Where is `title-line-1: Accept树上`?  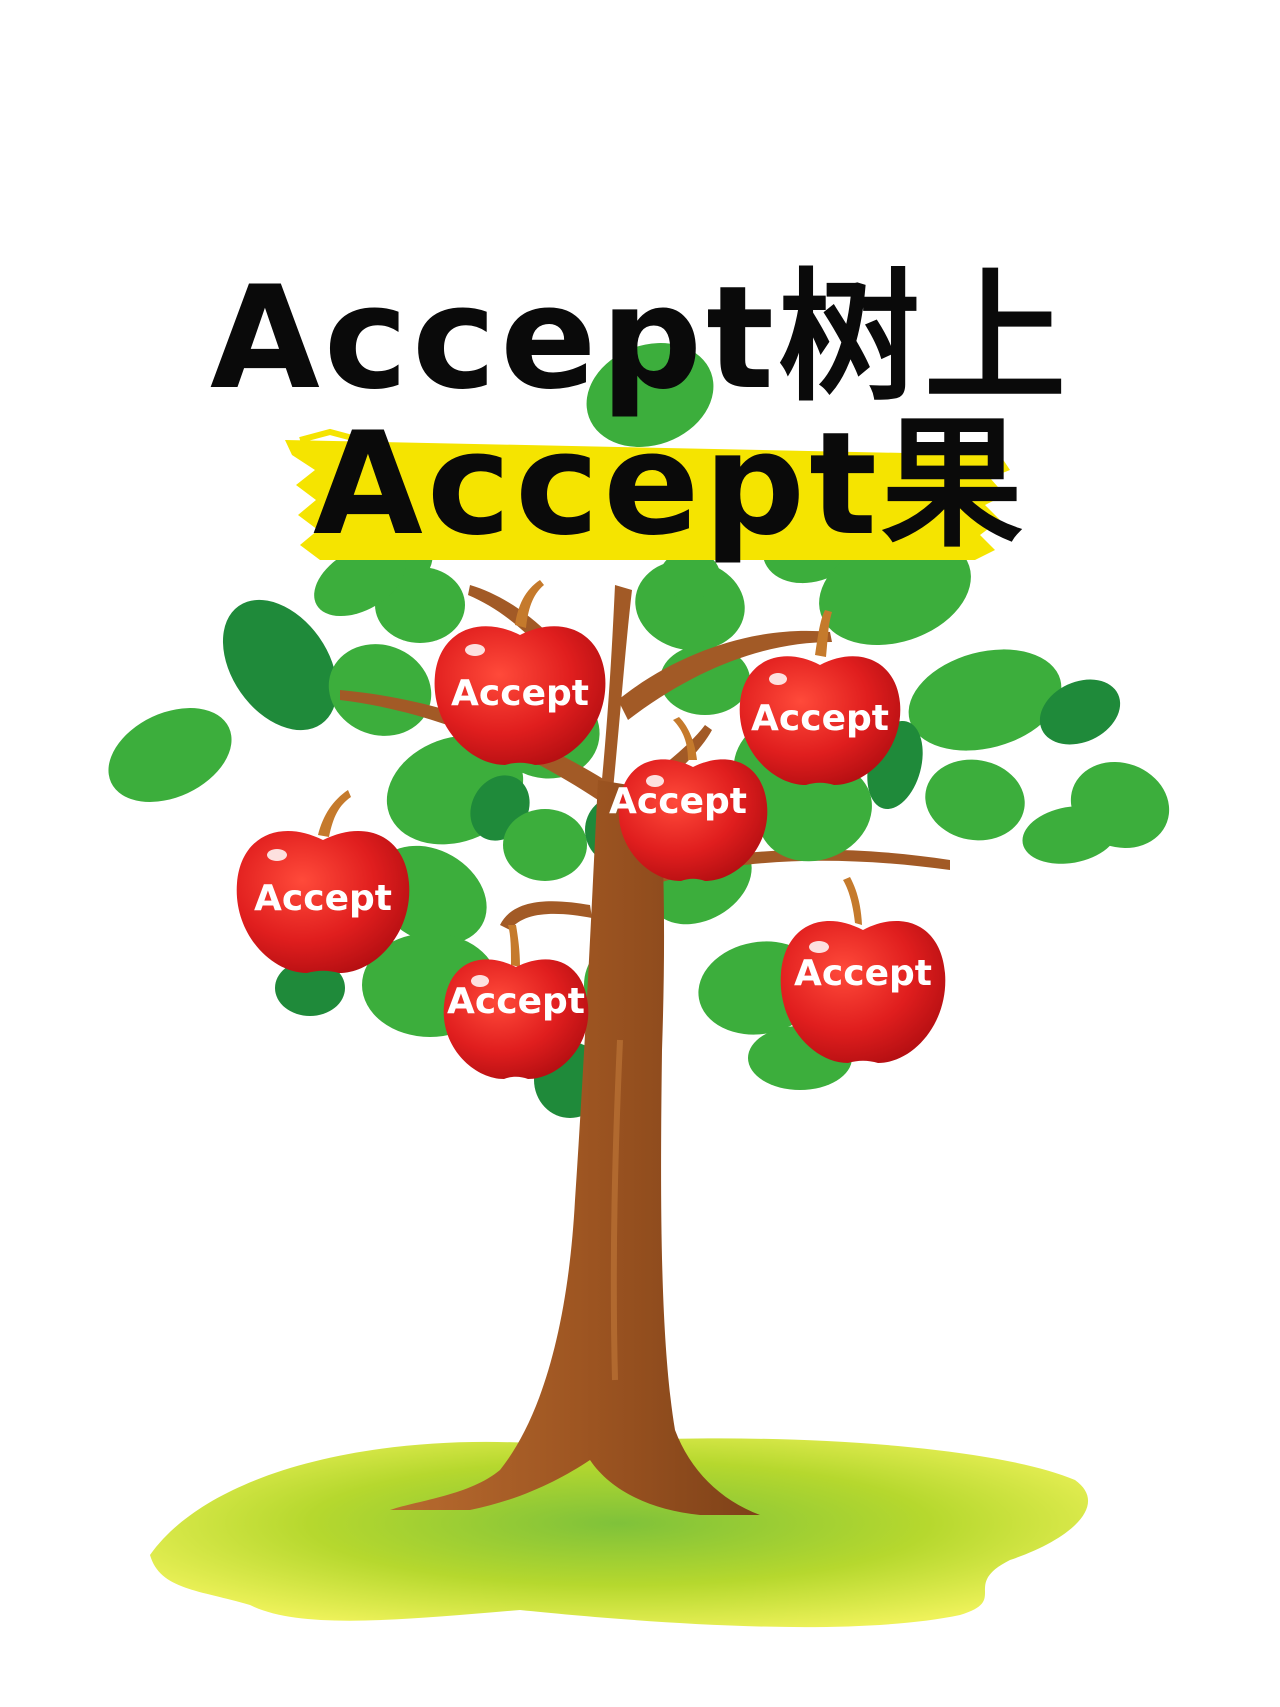 title-line-1: Accept树上 is located at coordinates (640, 338).